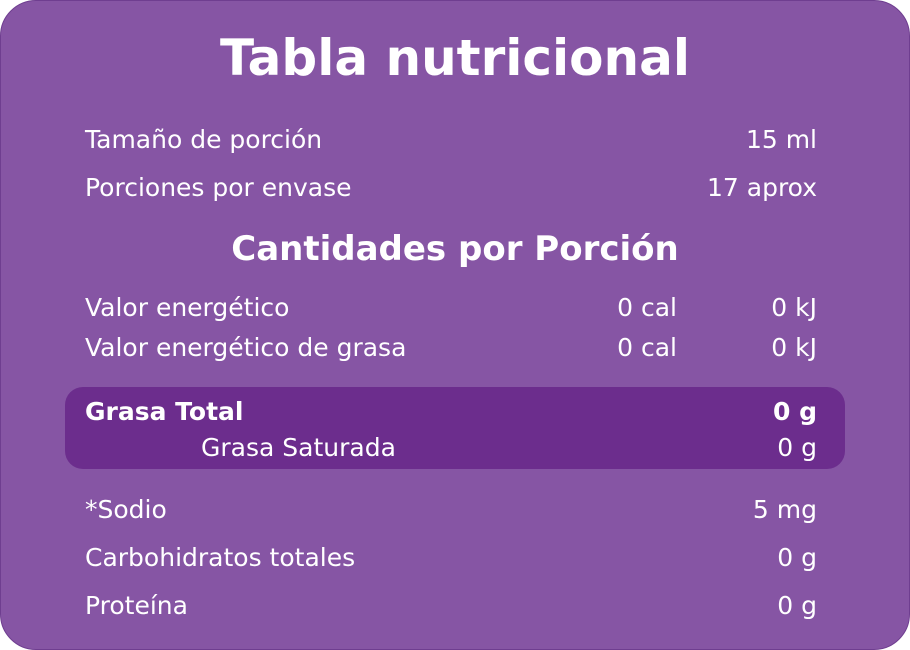 The image size is (910, 650). Describe the element at coordinates (298, 447) in the screenshot. I see `row-label: Grasa Saturada` at that location.